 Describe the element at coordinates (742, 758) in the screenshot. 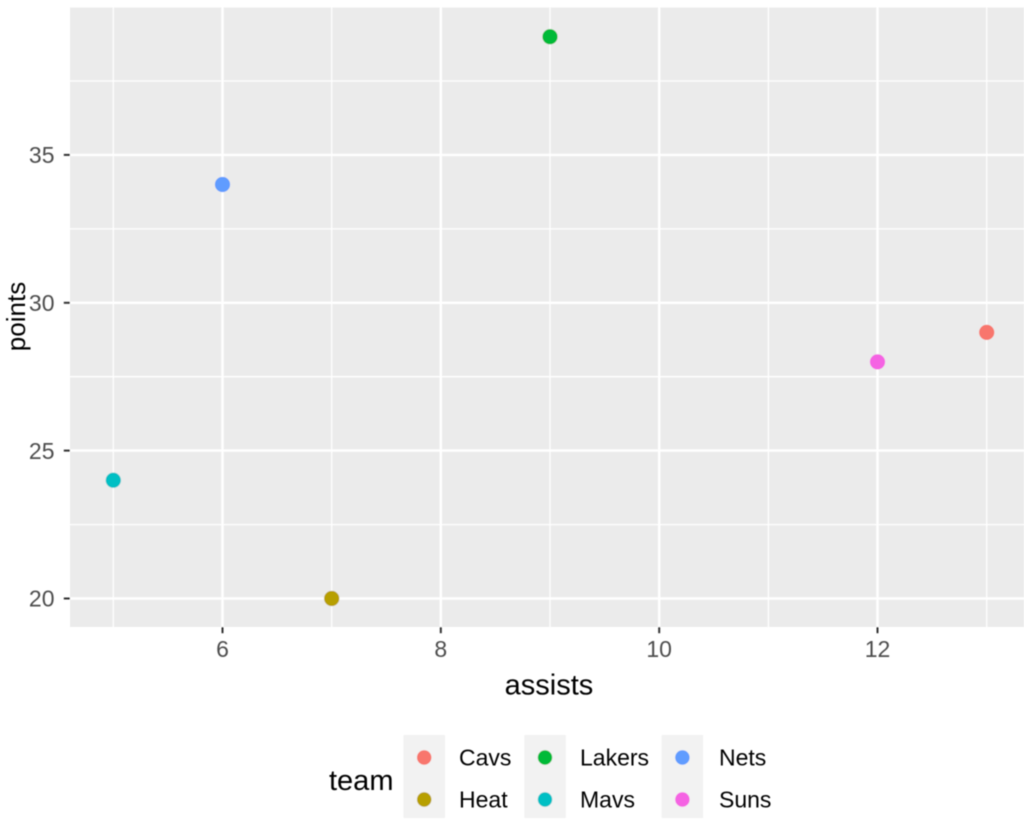

I see `svg-text: Nets` at that location.